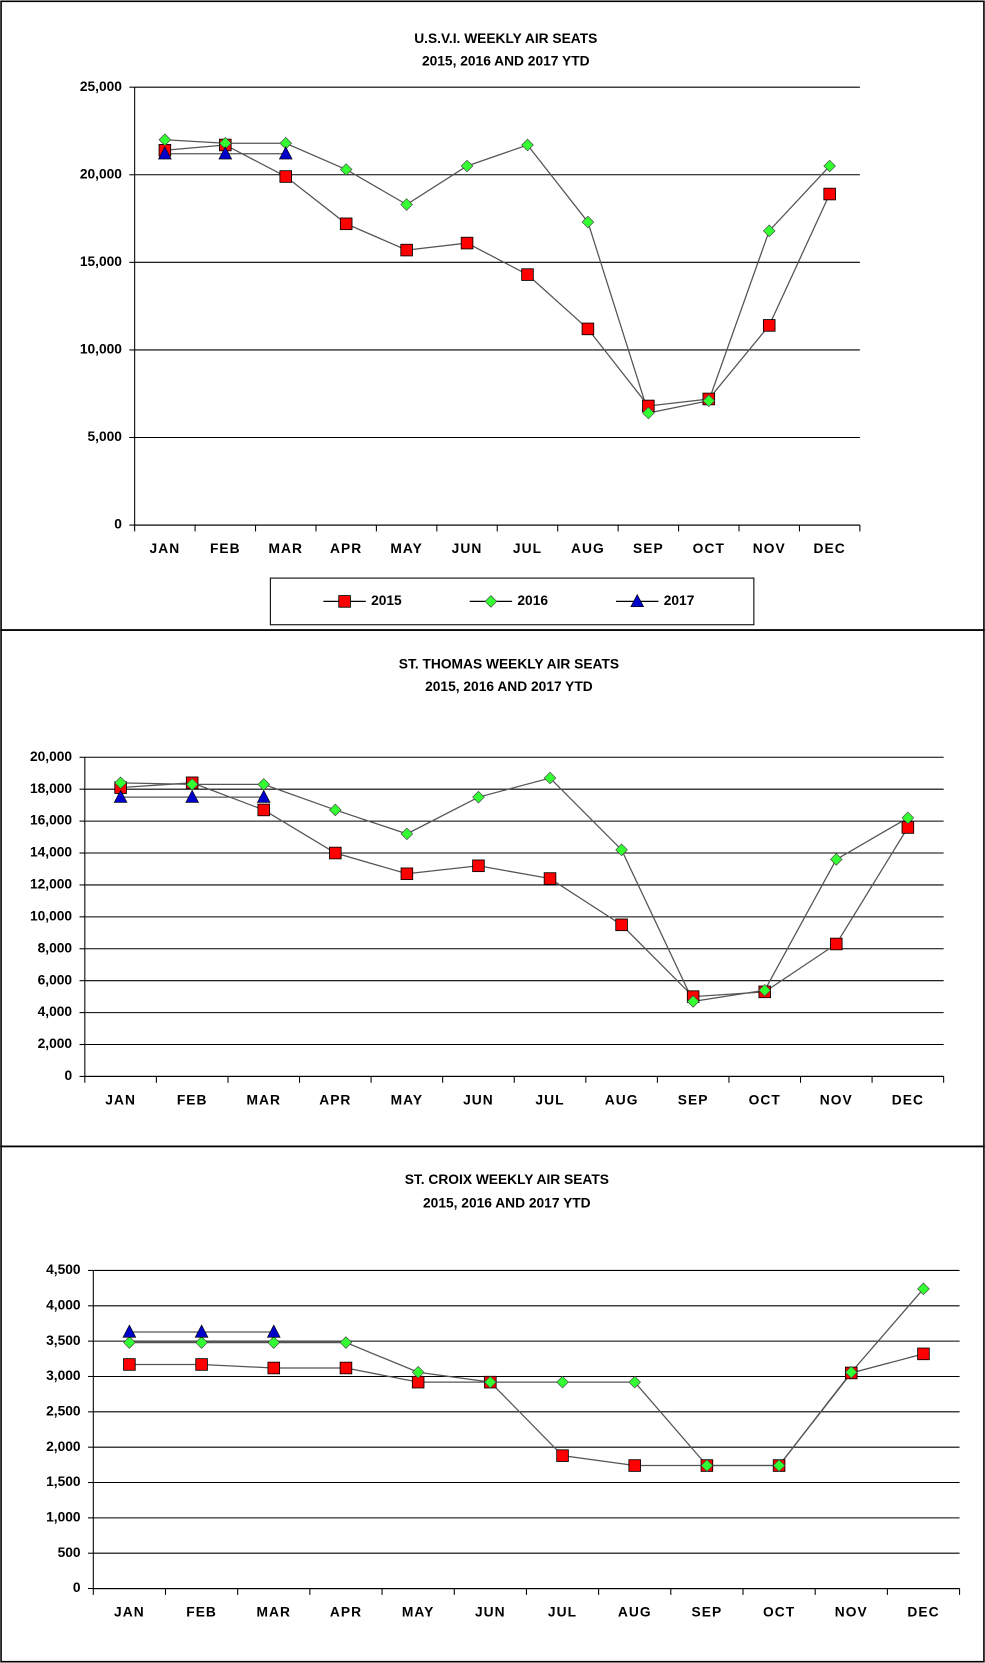 The height and width of the screenshot is (1663, 985). Describe the element at coordinates (63, 1410) in the screenshot. I see `y-tick-label: 2,500` at that location.